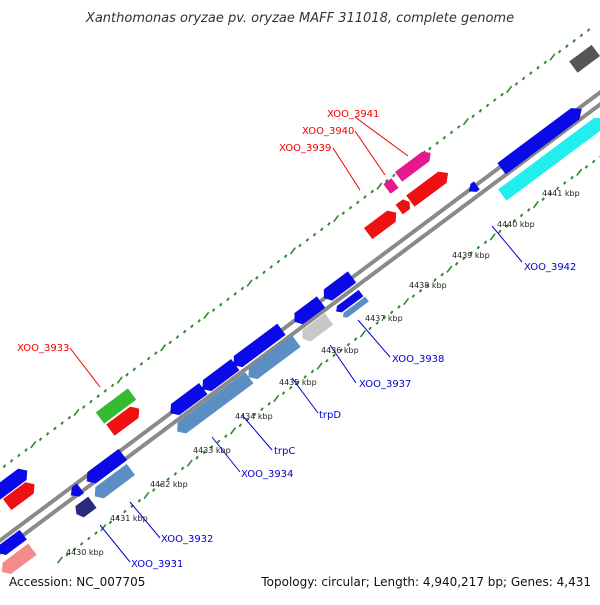  Describe the element at coordinates (129, 518) in the screenshot. I see `tick-label-4431: 4431 kbp` at that location.